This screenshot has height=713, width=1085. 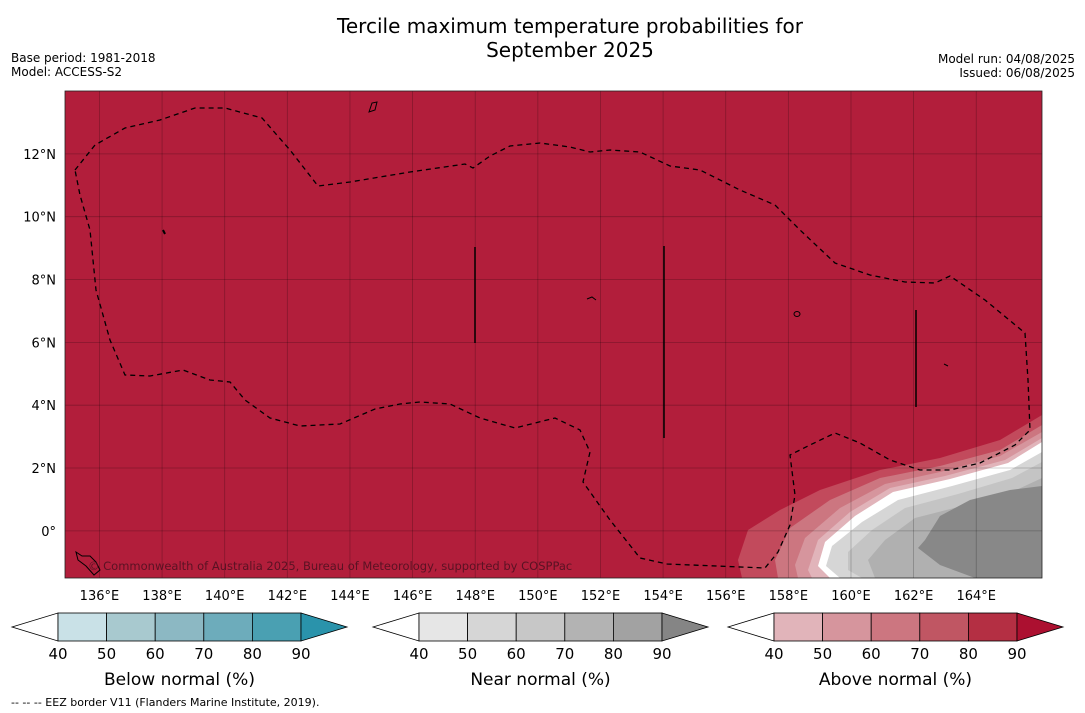 What do you see at coordinates (914, 596) in the screenshot?
I see `lon-tick-label: 162°E` at bounding box center [914, 596].